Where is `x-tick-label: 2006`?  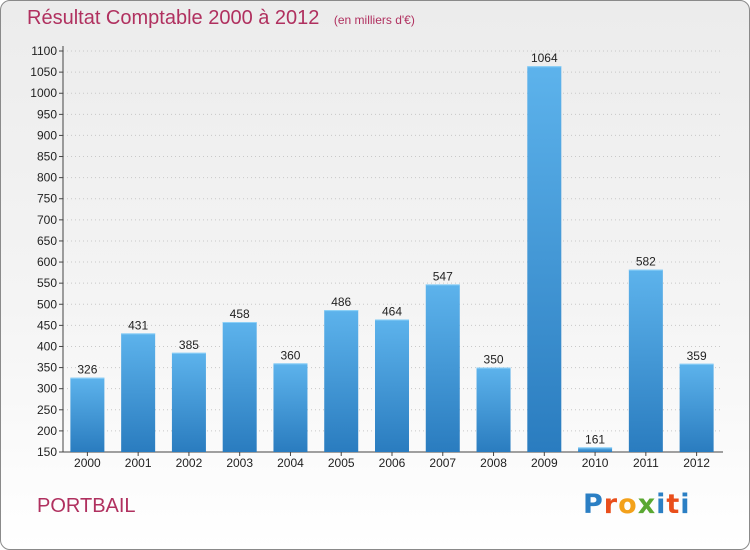 x-tick-label: 2006 is located at coordinates (392, 463).